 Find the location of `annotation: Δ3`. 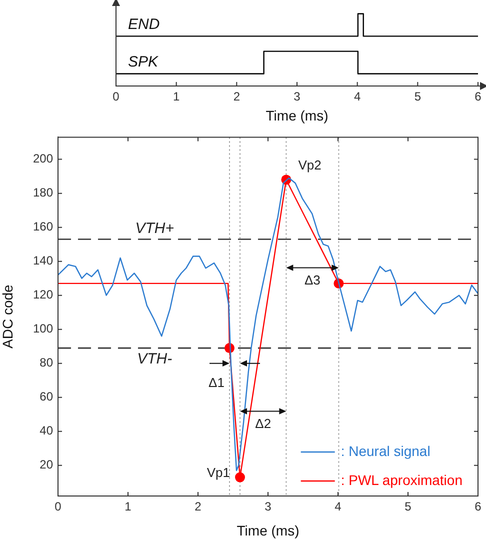

annotation: Δ3 is located at coordinates (312, 280).